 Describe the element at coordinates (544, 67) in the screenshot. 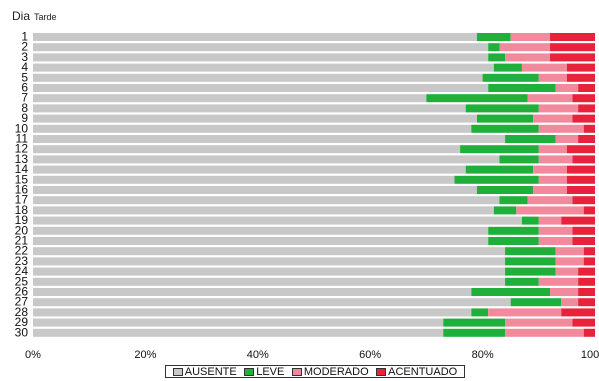

I see `bar-day-4-moderado` at that location.